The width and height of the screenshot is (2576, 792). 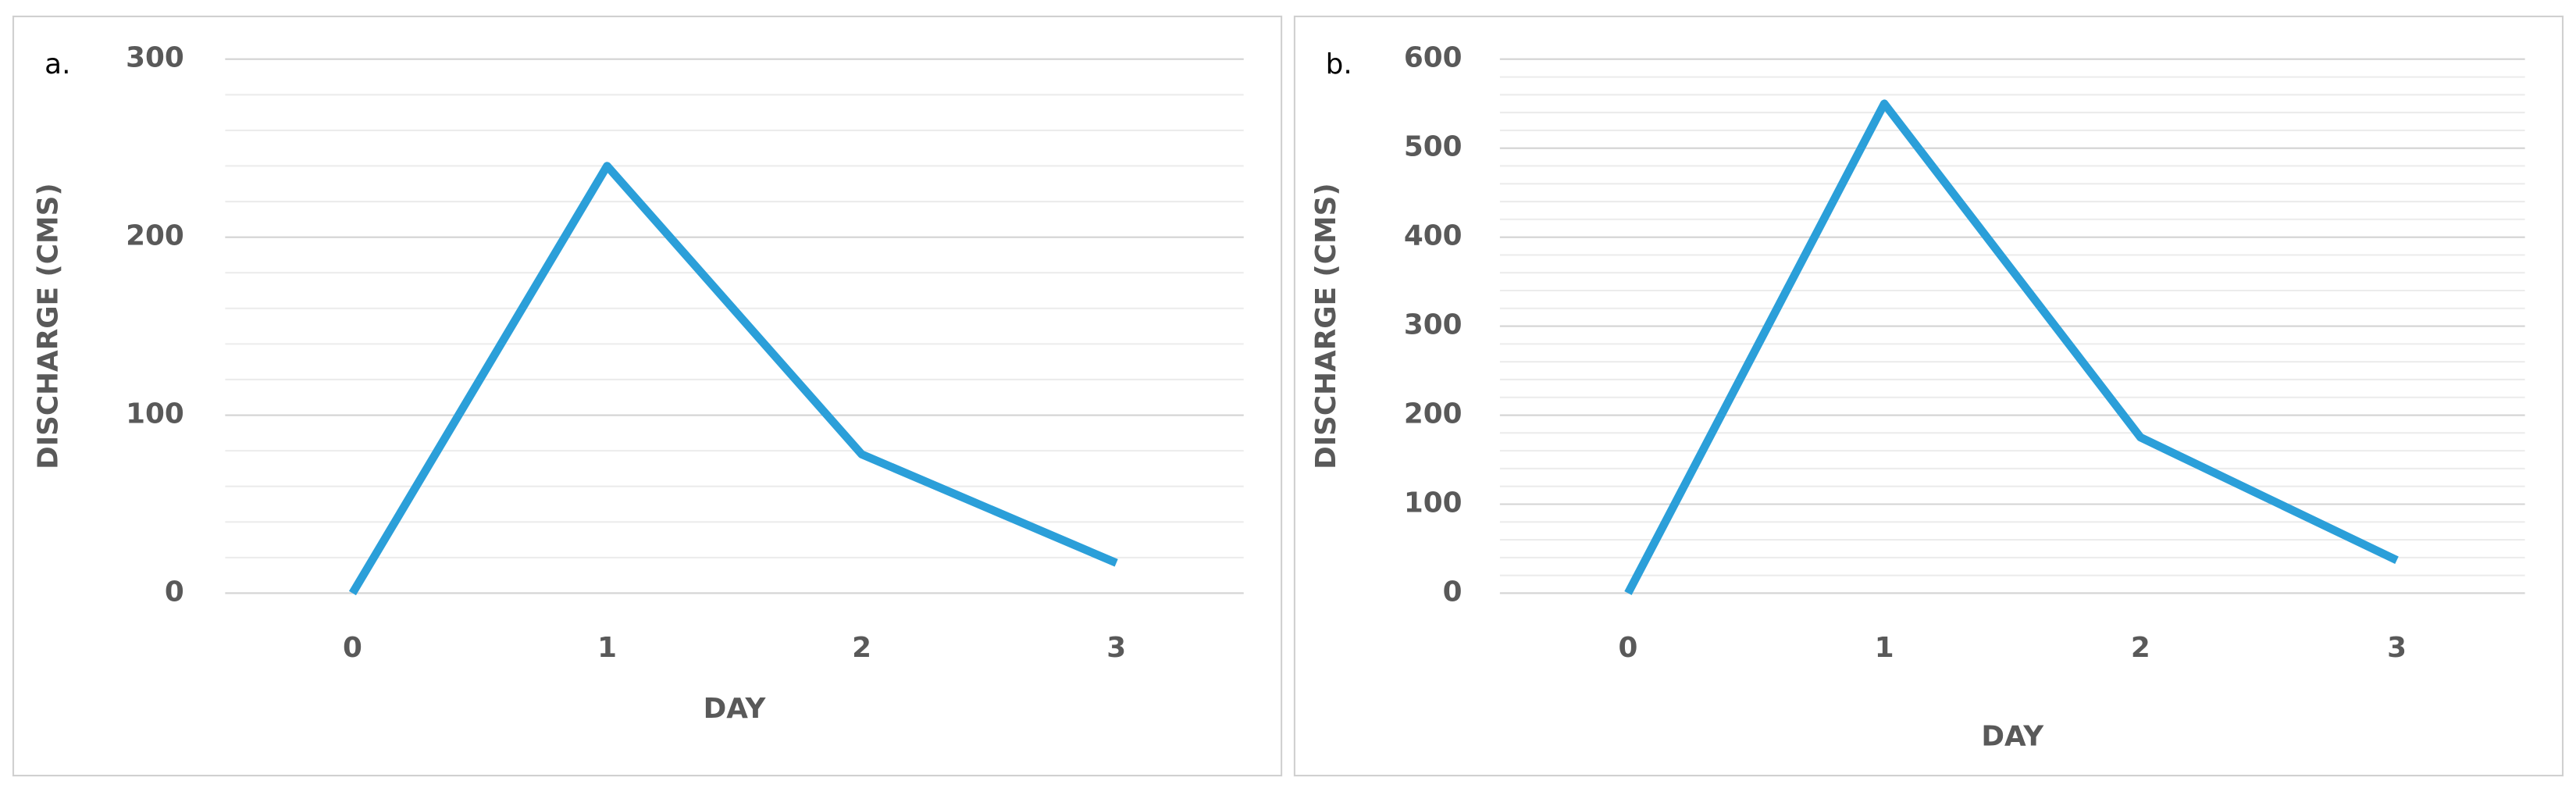 I want to click on y-tick-label: 400, so click(x=1433, y=236).